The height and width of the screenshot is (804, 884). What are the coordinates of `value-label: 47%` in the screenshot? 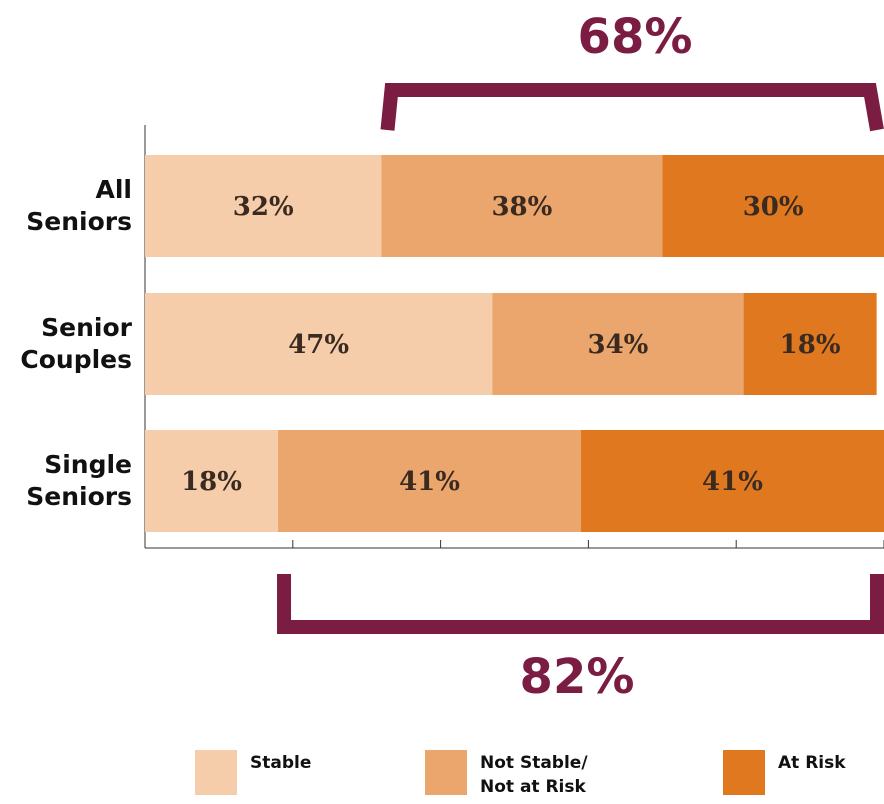 It's located at (318, 345).